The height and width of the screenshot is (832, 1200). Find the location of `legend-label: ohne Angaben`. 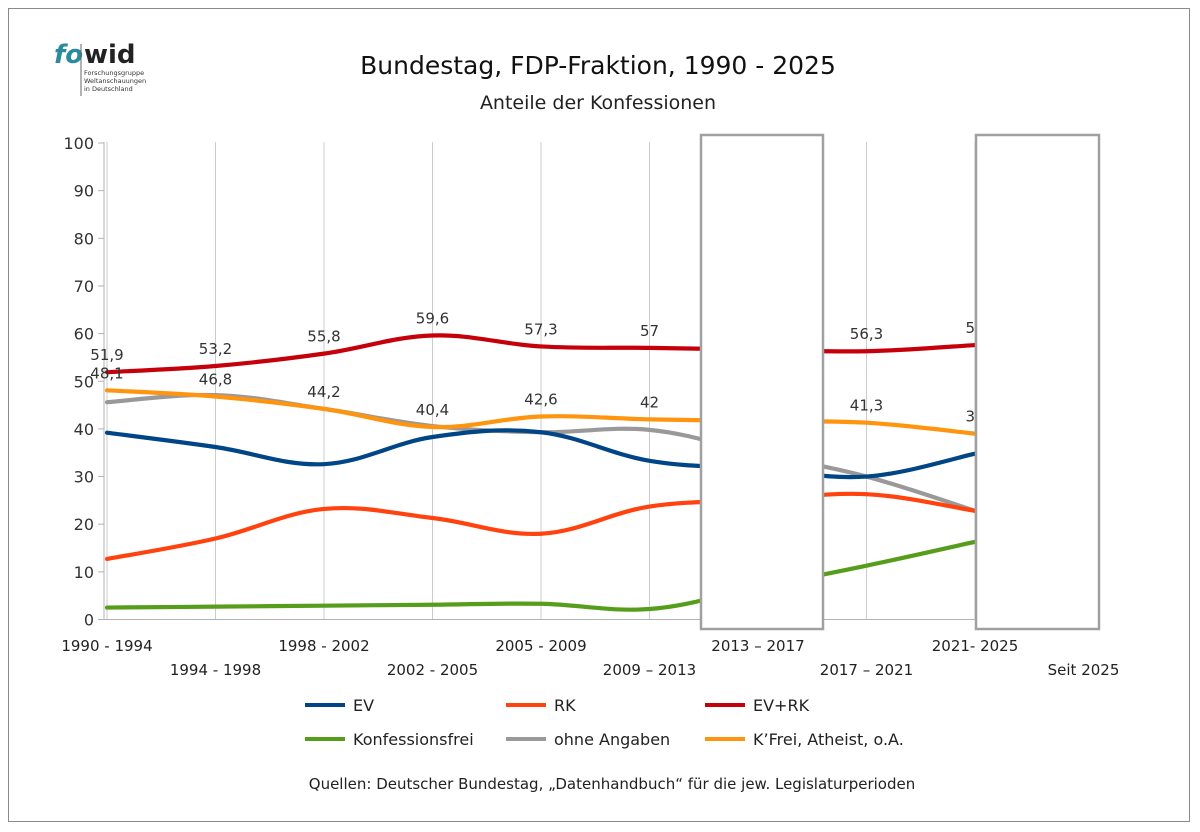

legend-label: ohne Angaben is located at coordinates (612, 739).